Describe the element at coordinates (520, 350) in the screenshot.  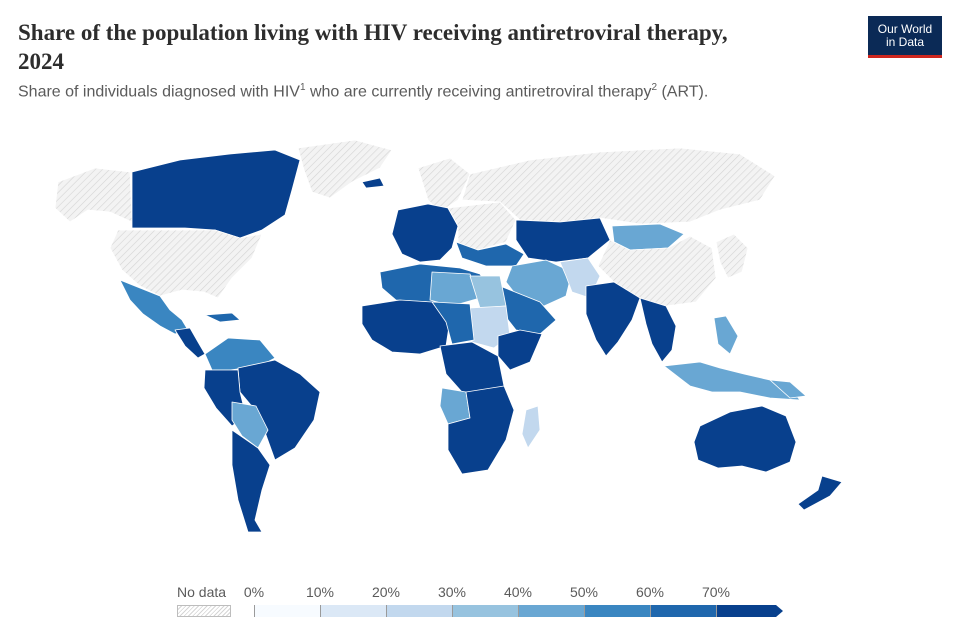
I see `region-horn-of-africa` at that location.